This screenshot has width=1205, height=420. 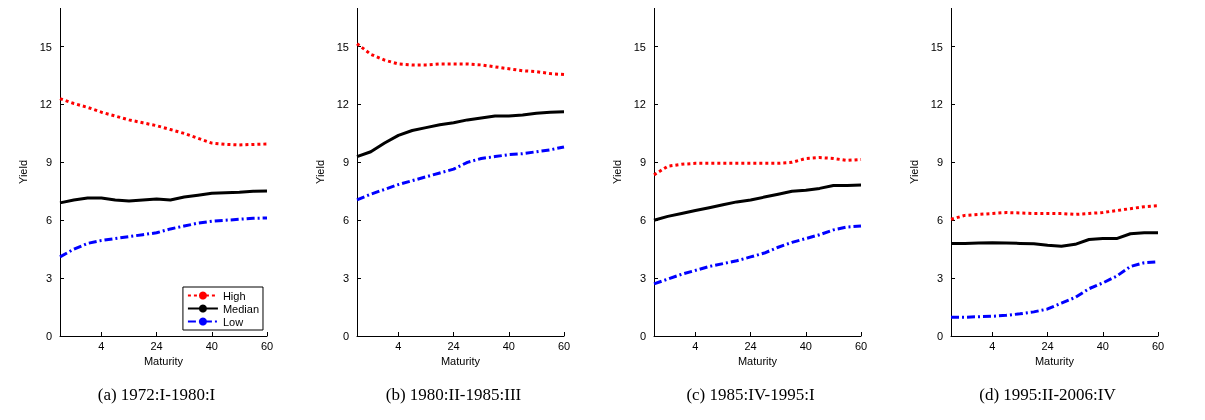 I want to click on text: (d) 1995:II-2006:IV, so click(x=1048, y=394).